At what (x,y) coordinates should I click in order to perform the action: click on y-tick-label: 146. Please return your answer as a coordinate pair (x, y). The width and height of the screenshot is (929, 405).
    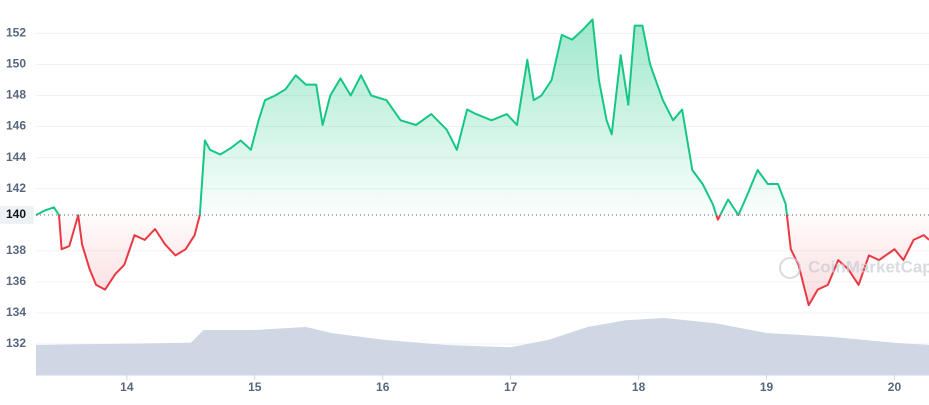
    Looking at the image, I should click on (16, 126).